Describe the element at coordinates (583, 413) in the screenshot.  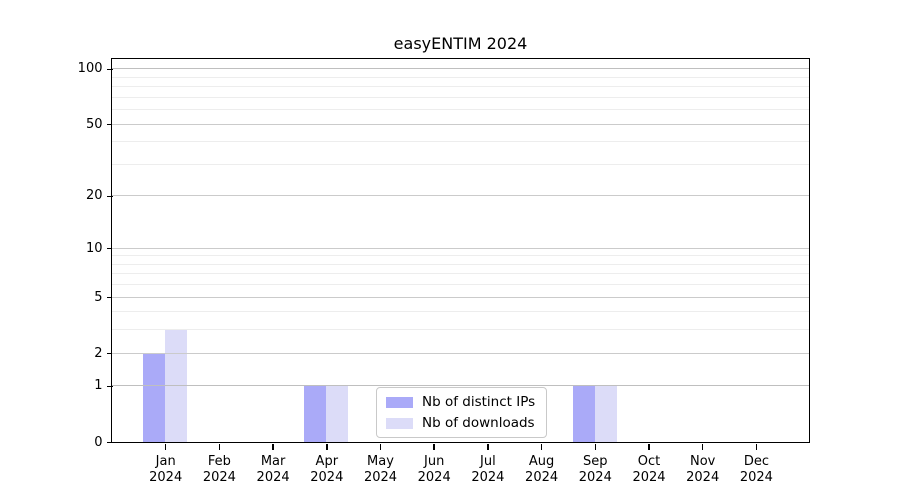
I see `bar-distinct-ips-sep` at that location.